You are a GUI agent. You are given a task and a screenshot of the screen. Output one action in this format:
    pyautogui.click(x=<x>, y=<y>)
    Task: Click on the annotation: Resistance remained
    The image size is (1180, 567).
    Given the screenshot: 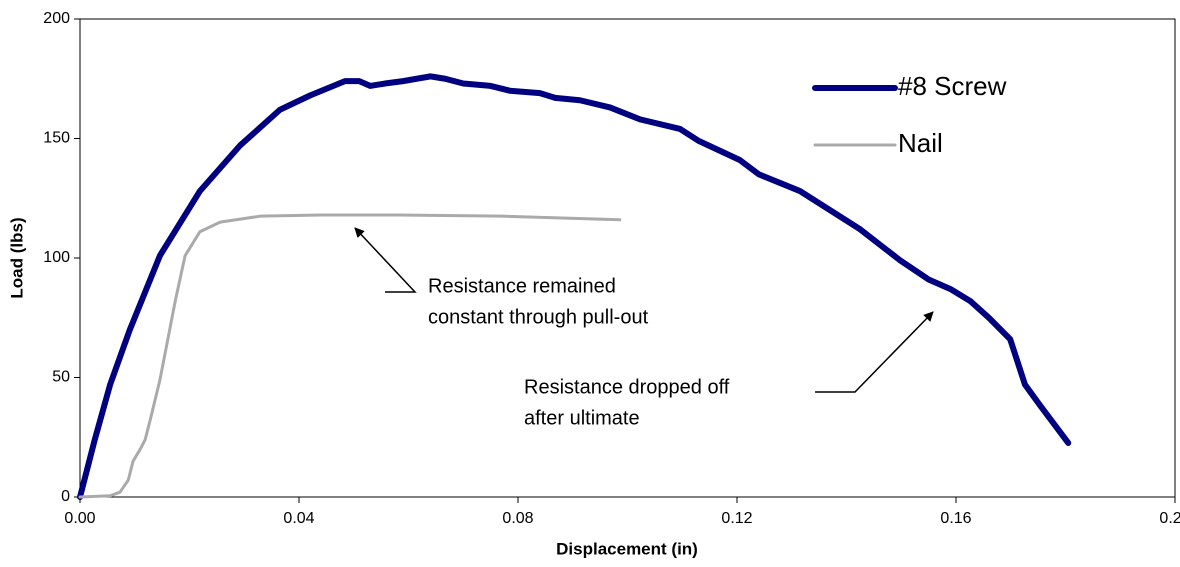 What is the action you would take?
    pyautogui.click(x=522, y=286)
    